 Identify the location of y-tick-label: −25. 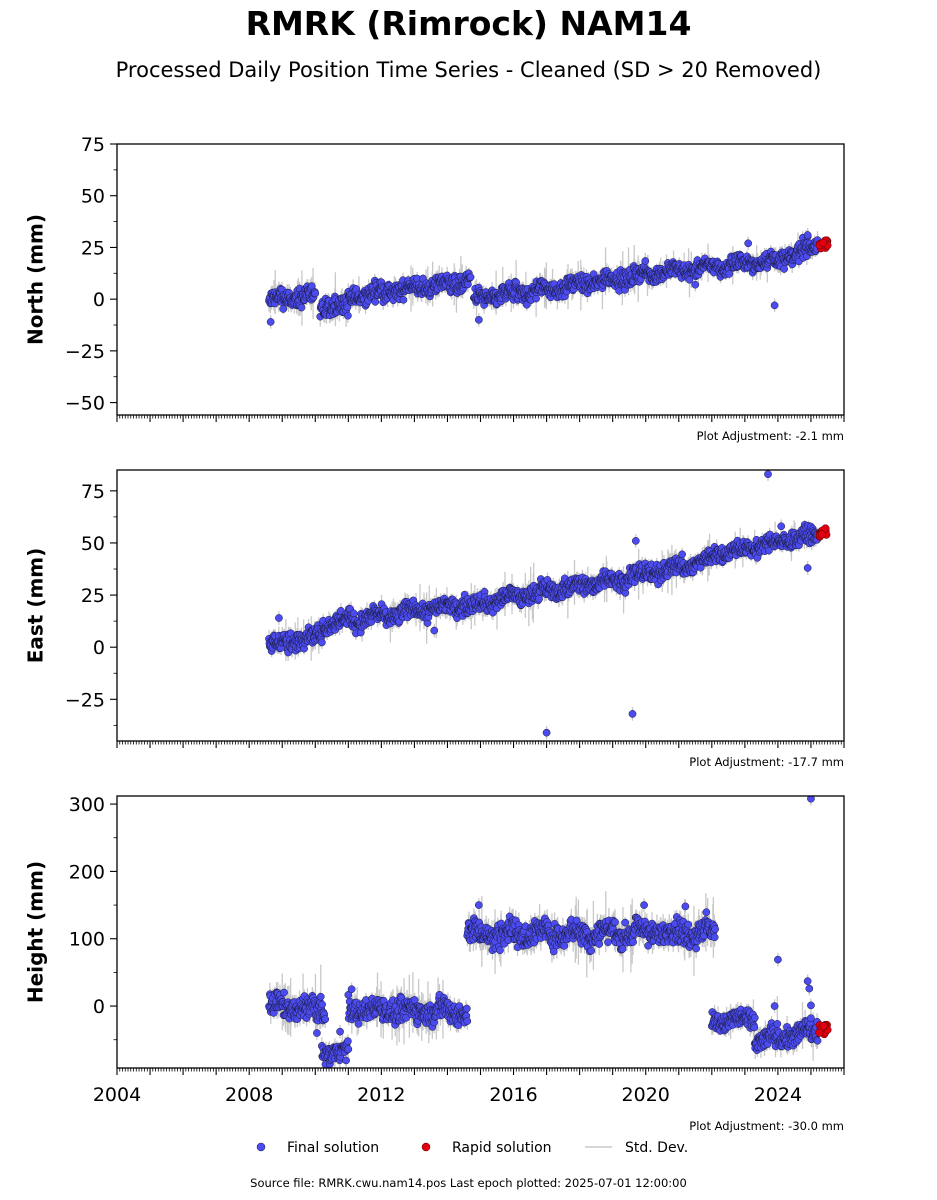
(85, 352).